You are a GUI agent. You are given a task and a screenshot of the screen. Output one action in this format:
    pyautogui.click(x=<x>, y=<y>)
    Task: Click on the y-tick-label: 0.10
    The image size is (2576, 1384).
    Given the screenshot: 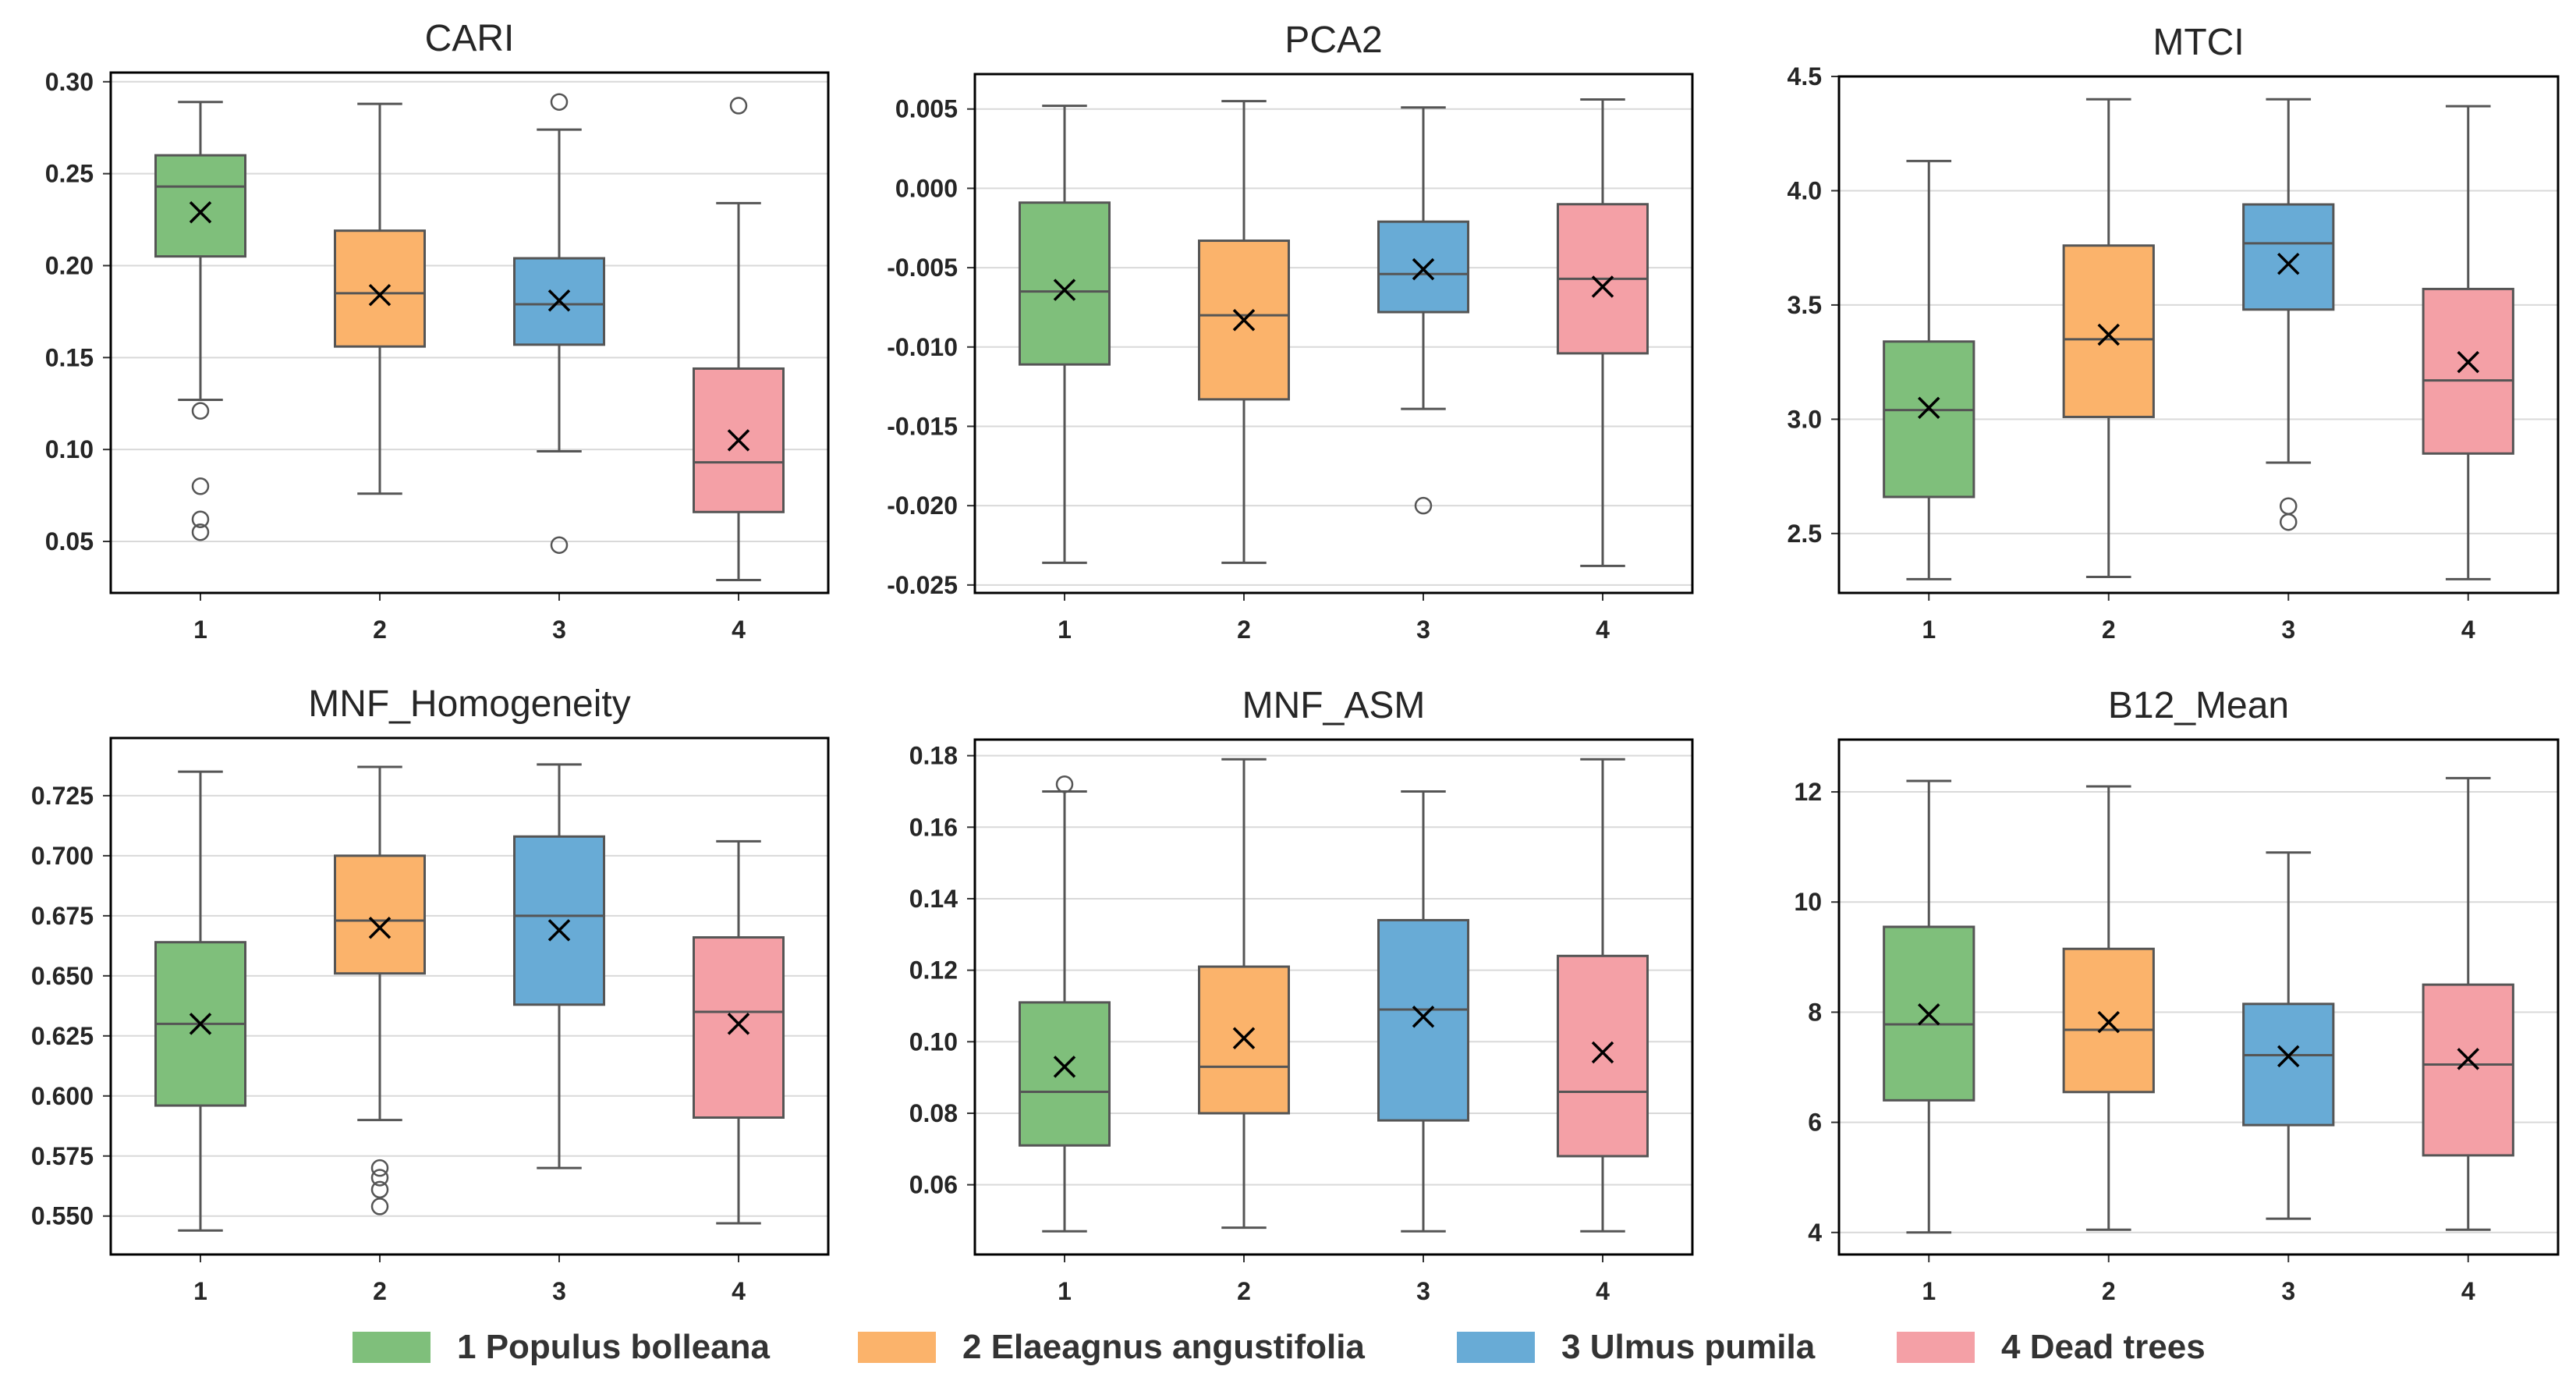 What is the action you would take?
    pyautogui.click(x=69, y=449)
    